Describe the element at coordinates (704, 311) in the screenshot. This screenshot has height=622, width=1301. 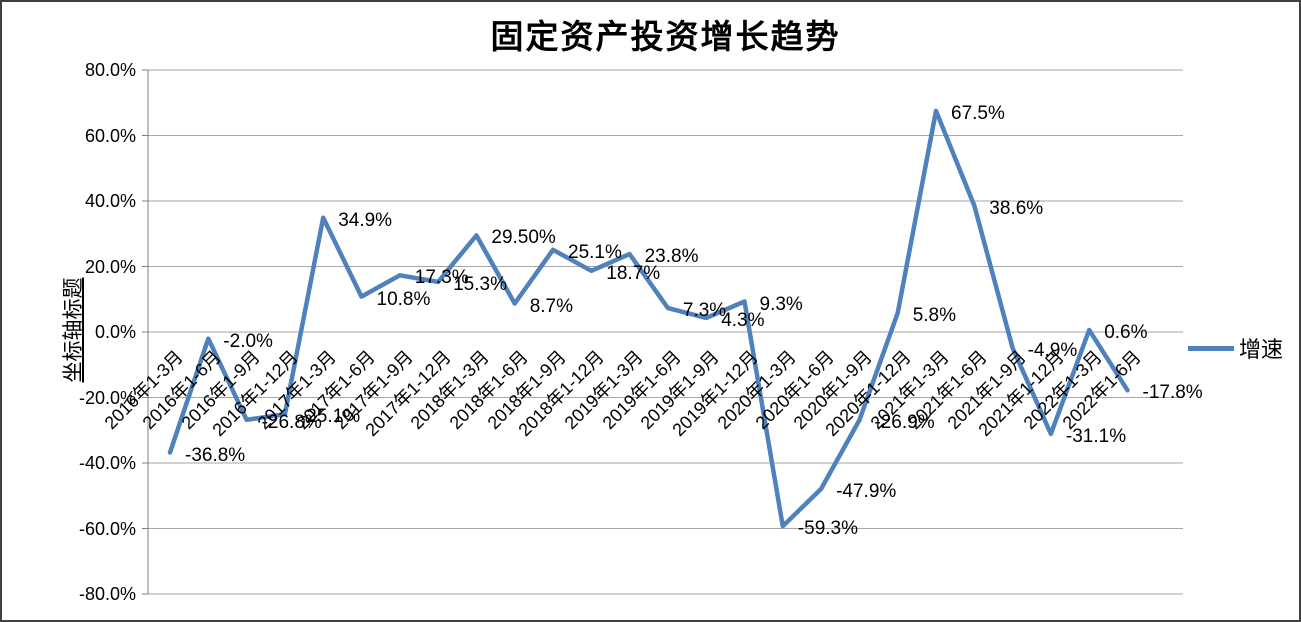
I see `data-point-label: 7.3%` at that location.